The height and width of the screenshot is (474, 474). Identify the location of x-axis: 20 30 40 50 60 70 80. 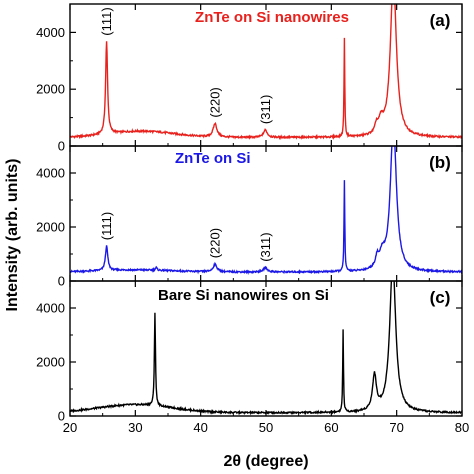
(266, 427).